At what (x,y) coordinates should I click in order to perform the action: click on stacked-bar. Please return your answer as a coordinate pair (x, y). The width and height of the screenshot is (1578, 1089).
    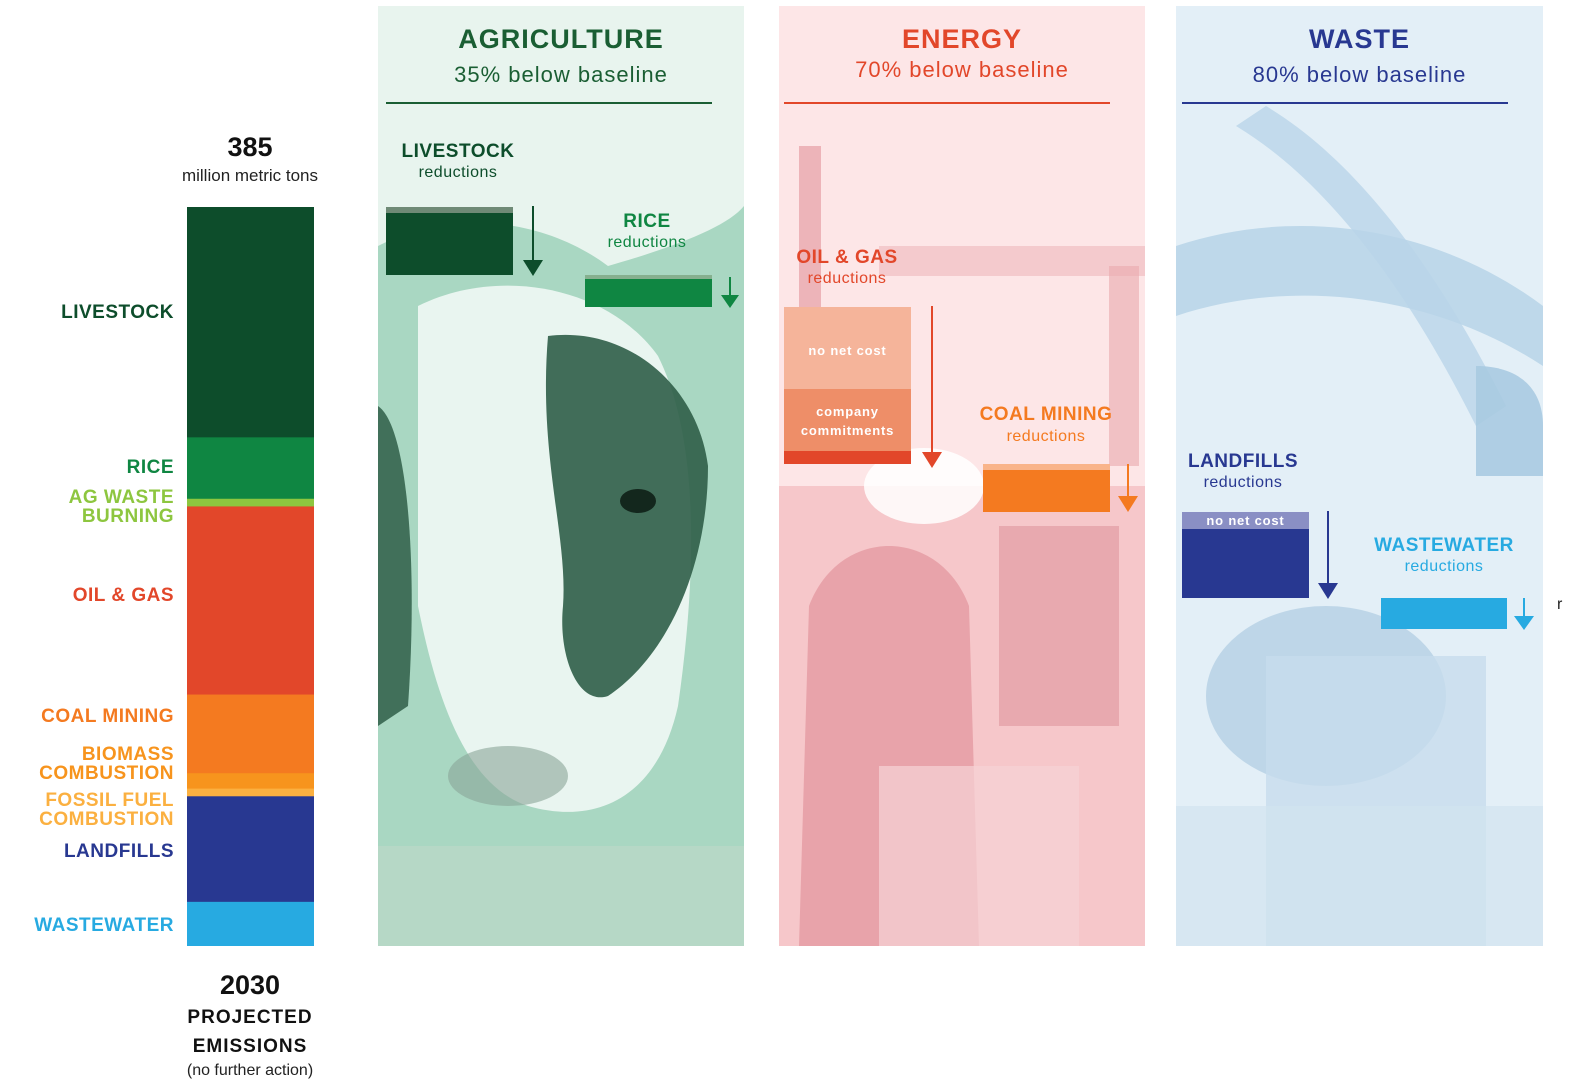
    Looking at the image, I should click on (250, 576).